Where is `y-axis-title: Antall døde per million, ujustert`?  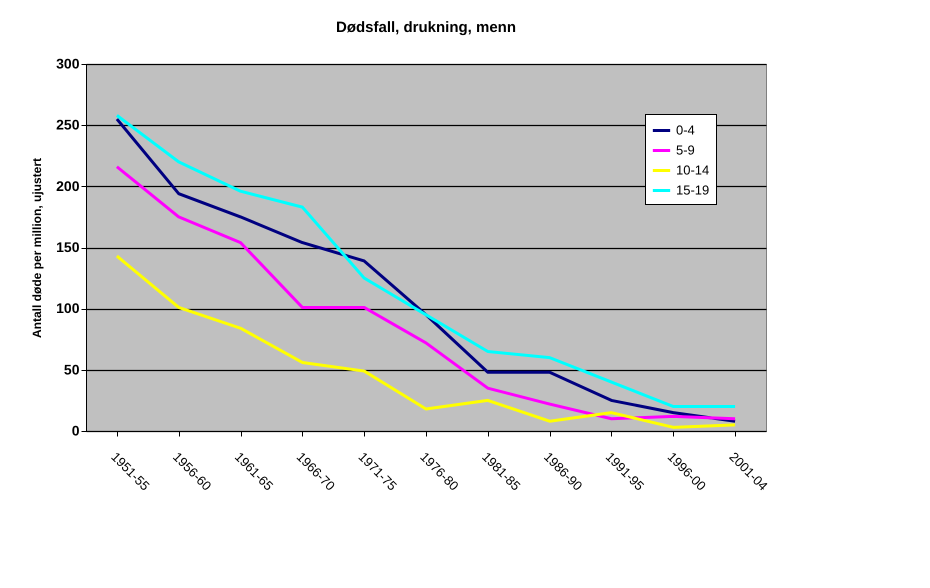 y-axis-title: Antall døde per million, ujustert is located at coordinates (37, 248).